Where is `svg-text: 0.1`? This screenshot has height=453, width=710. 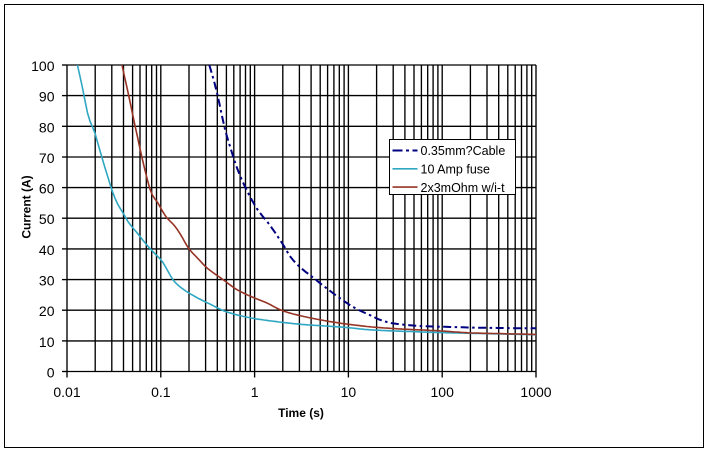
svg-text: 0.1 is located at coordinates (161, 392).